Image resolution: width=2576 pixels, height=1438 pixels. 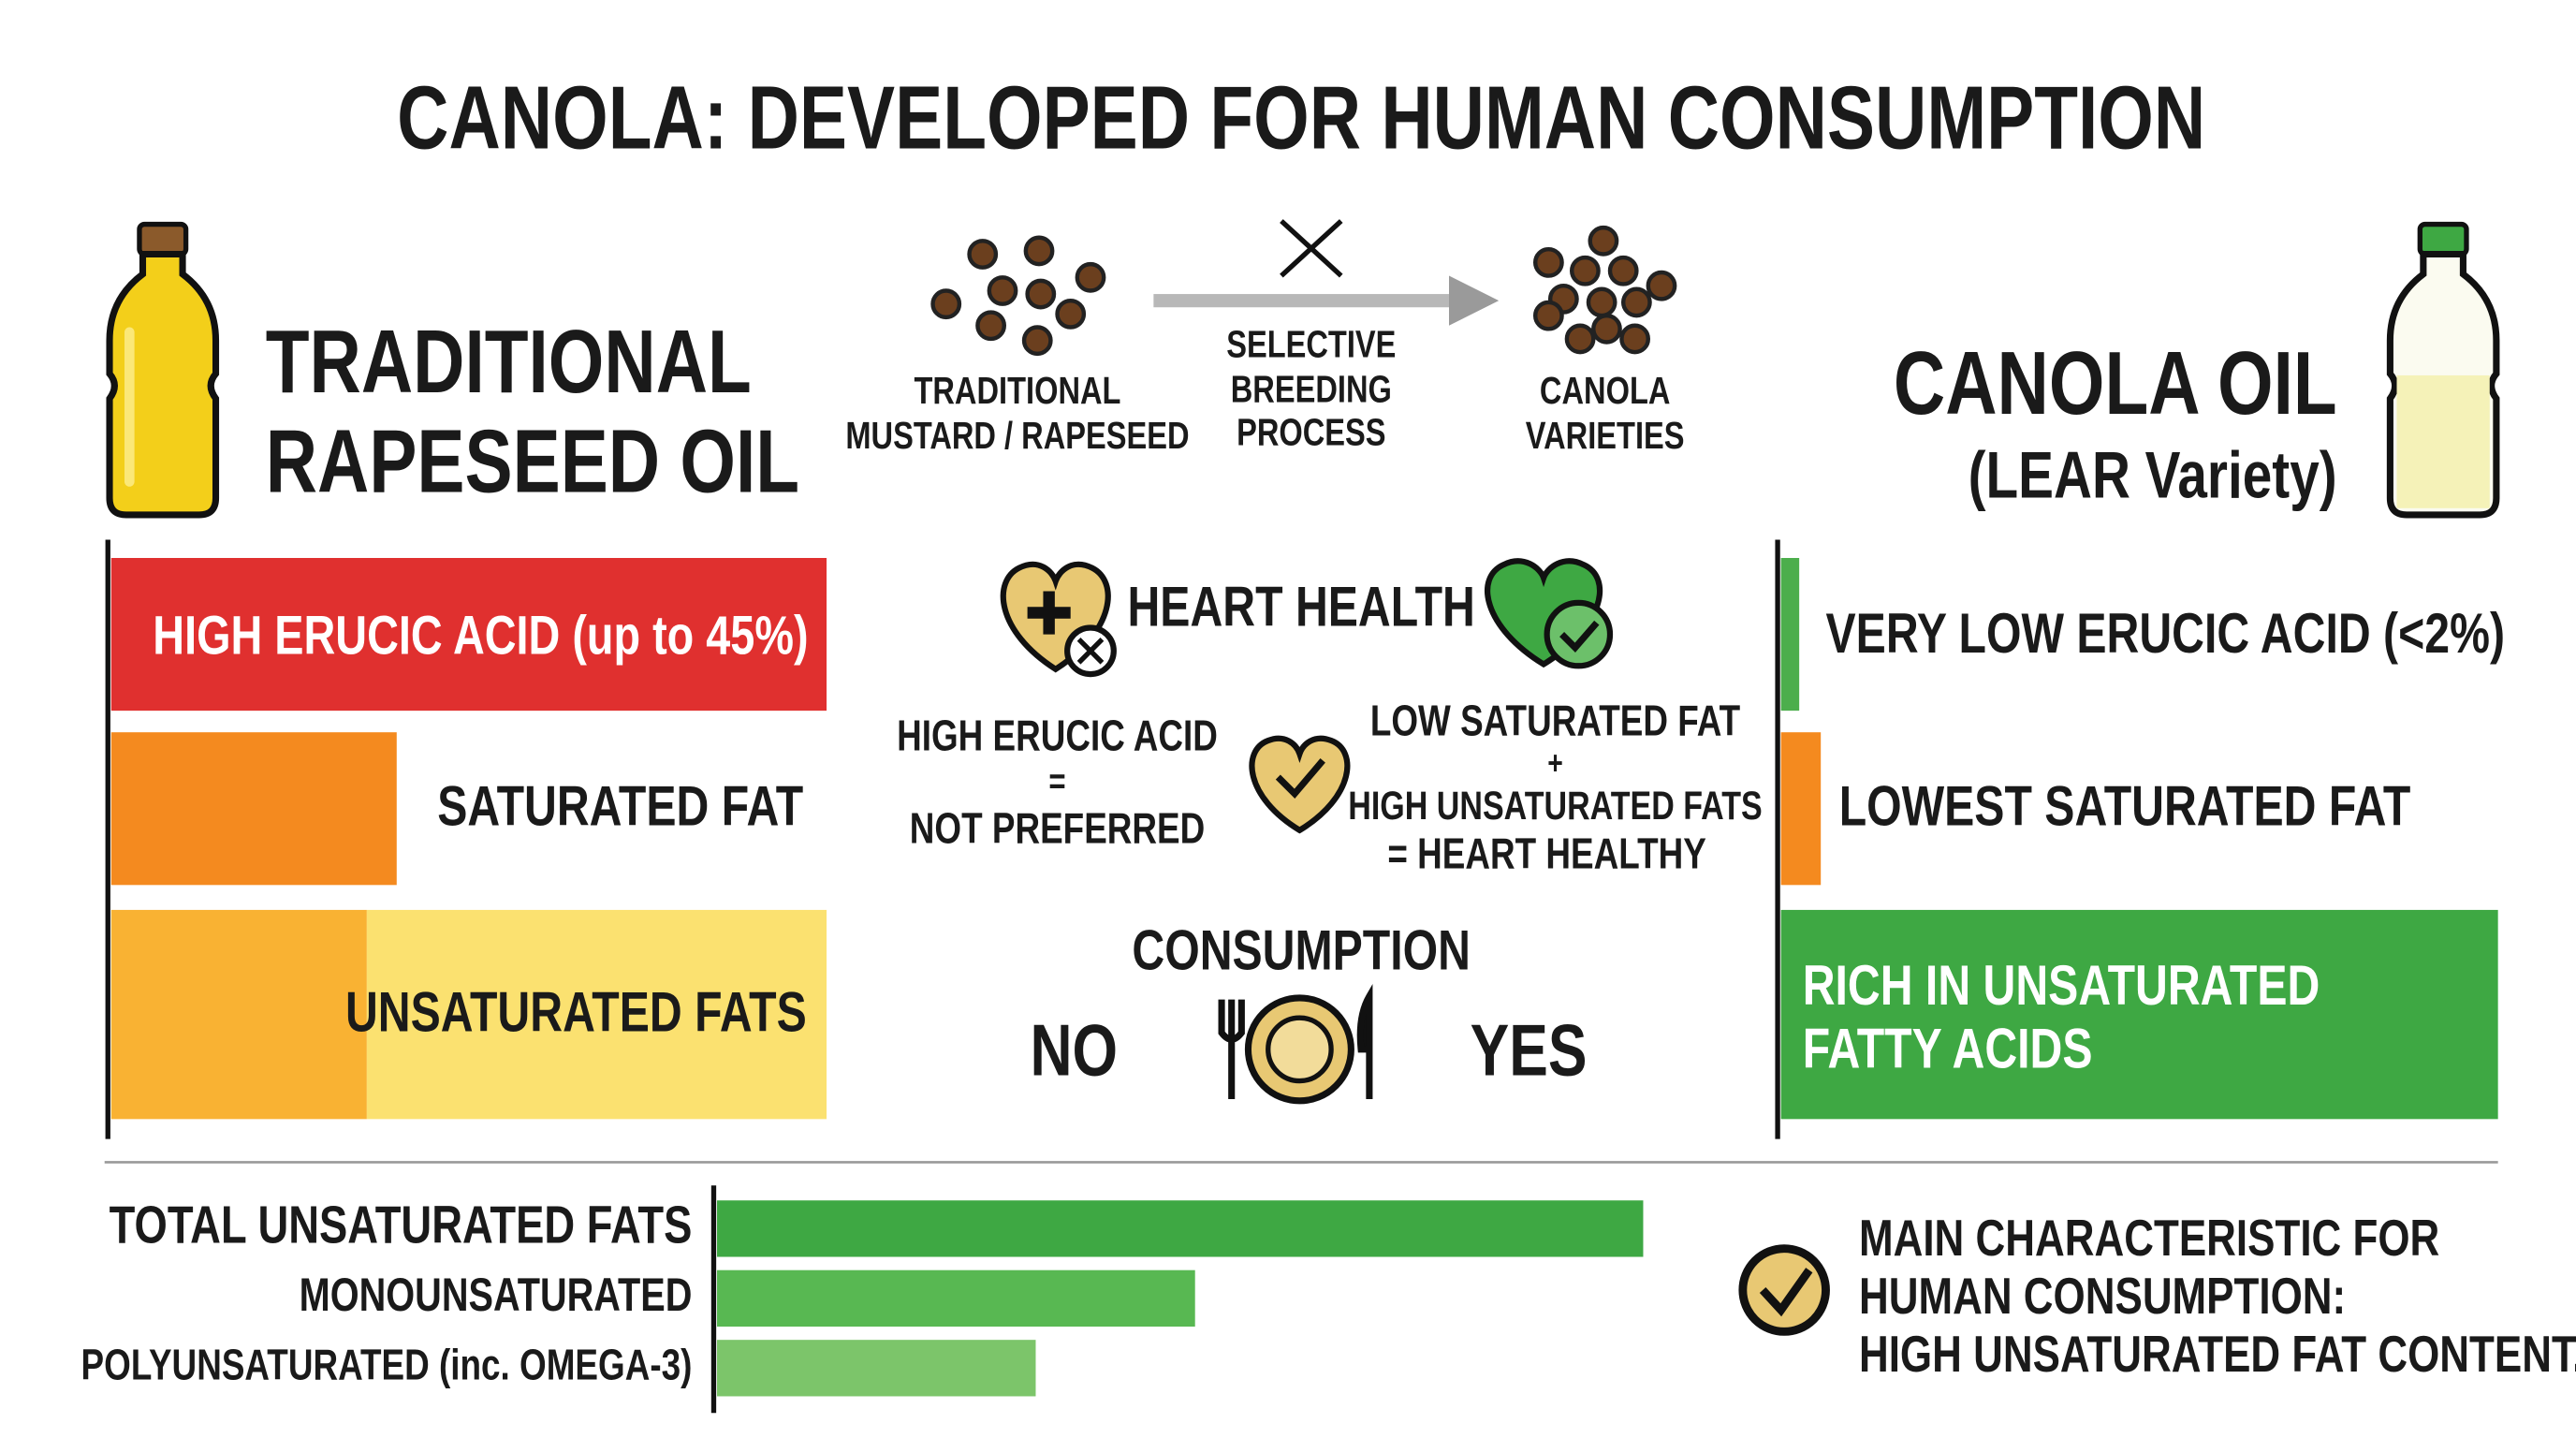 What do you see at coordinates (2443, 370) in the screenshot?
I see `canola-bottle` at bounding box center [2443, 370].